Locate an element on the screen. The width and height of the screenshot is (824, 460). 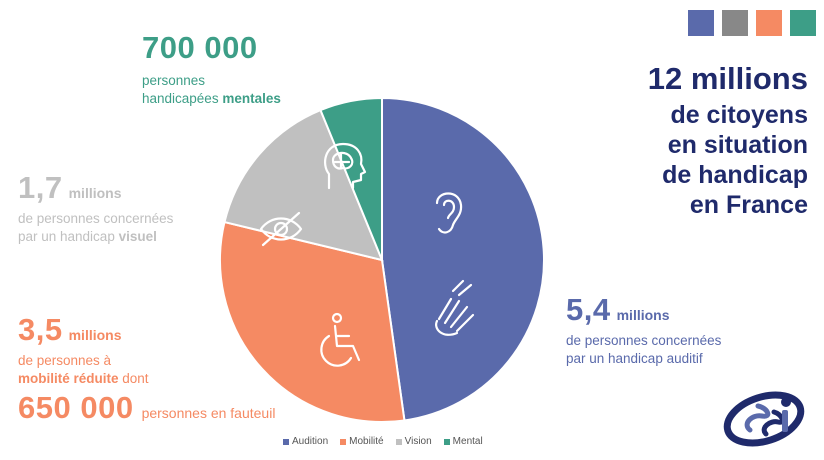
label-mental: 700 000 personnes handicapées mentales is located at coordinates (211, 69).